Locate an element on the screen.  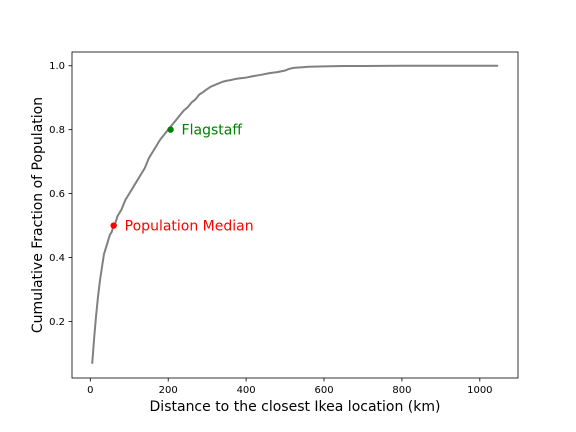
x-tick-label: 400 is located at coordinates (246, 390).